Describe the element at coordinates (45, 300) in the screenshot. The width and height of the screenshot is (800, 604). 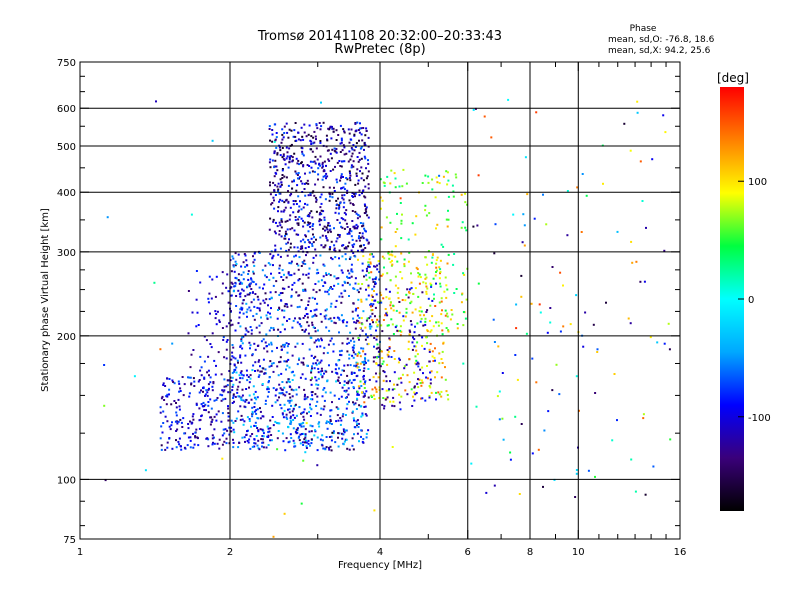
I see `y-axis-label: Stationary phase Virtual Height [km]` at that location.